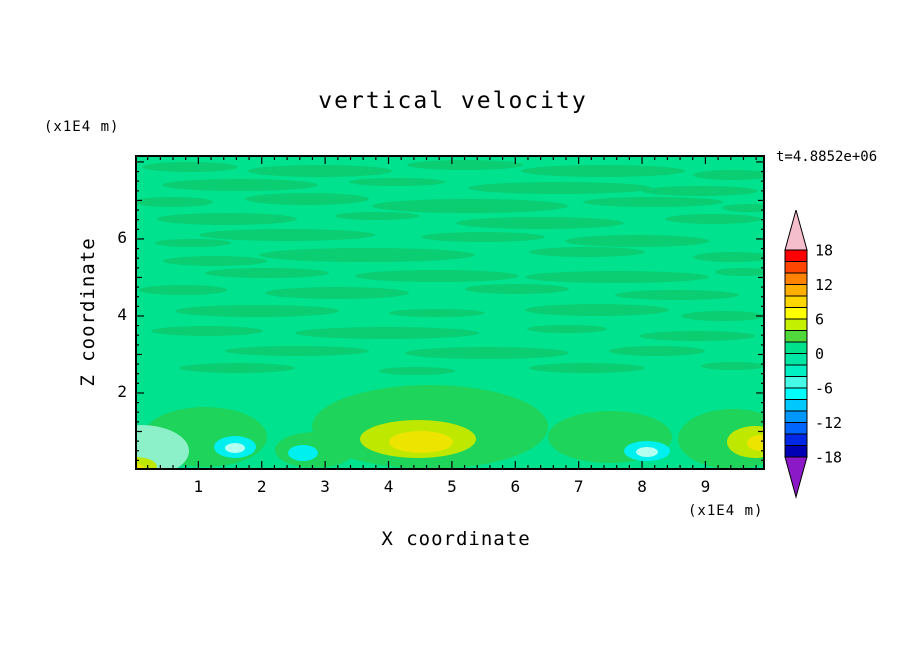 This screenshot has width=904, height=654. What do you see at coordinates (82, 127) in the screenshot?
I see `y-axis-unit-label: (x1E4 m)` at bounding box center [82, 127].